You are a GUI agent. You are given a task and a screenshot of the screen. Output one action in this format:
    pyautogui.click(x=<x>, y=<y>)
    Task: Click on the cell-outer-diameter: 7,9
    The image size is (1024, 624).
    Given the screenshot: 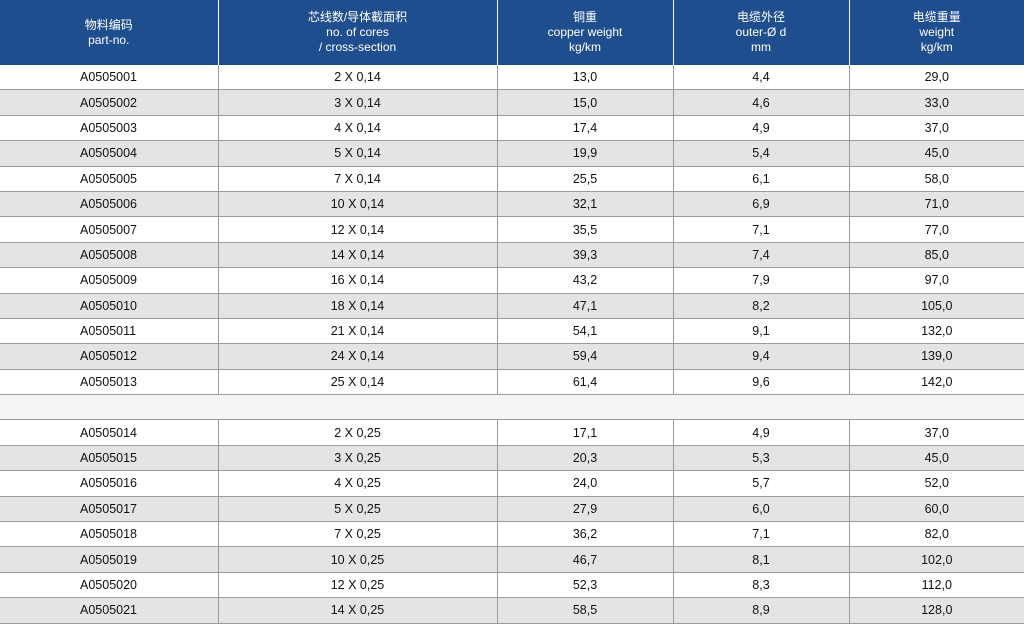 What is the action you would take?
    pyautogui.click(x=761, y=280)
    